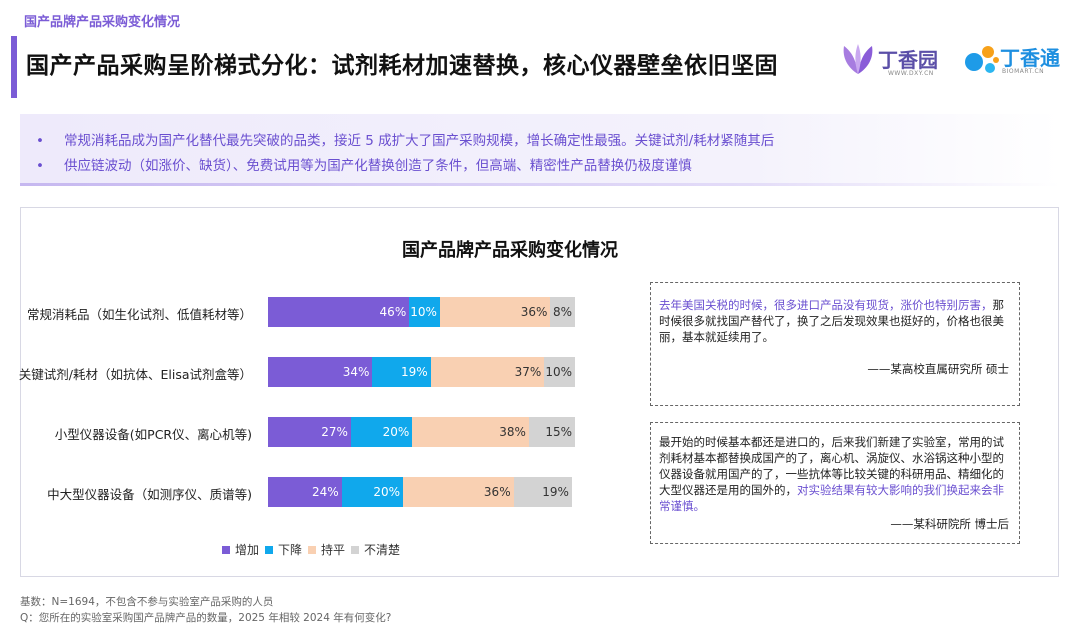 Image resolution: width=1080 pixels, height=627 pixels. What do you see at coordinates (558, 432) in the screenshot?
I see `data-label: 15%` at bounding box center [558, 432].